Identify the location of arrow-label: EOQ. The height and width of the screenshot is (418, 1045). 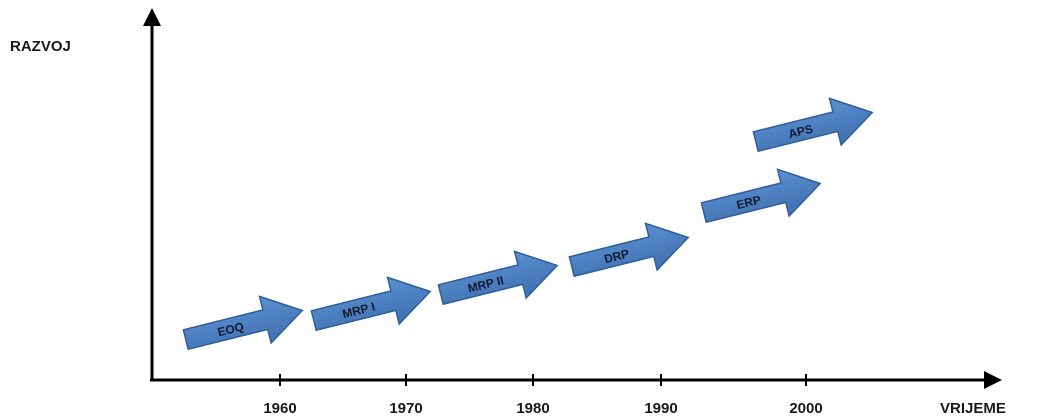
(230, 329).